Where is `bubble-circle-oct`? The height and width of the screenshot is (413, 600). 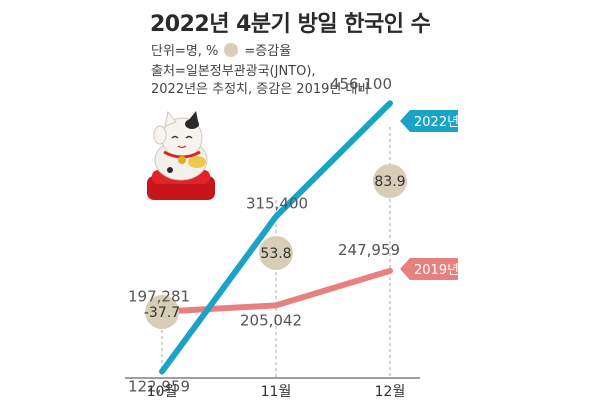 bubble-circle-oct is located at coordinates (162, 312).